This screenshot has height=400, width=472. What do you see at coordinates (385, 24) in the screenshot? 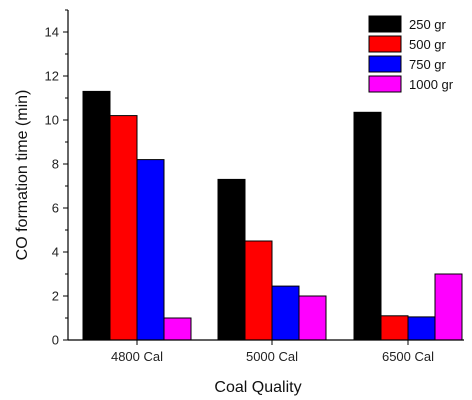
I see `legend-swatch-250gr` at bounding box center [385, 24].